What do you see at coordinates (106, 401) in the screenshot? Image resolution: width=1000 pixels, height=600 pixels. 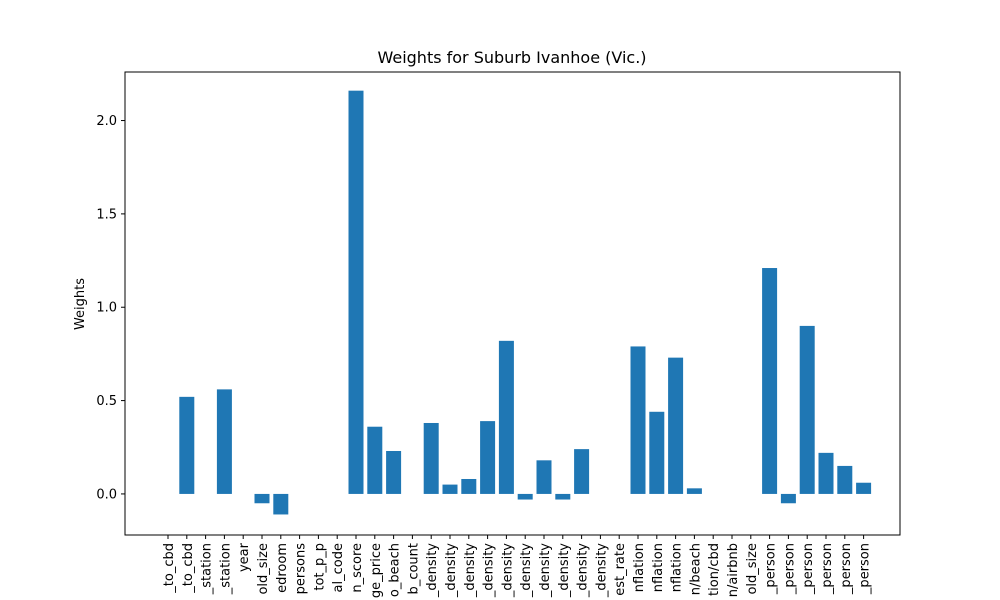 I see `y-tick-label: 0.5` at bounding box center [106, 401].